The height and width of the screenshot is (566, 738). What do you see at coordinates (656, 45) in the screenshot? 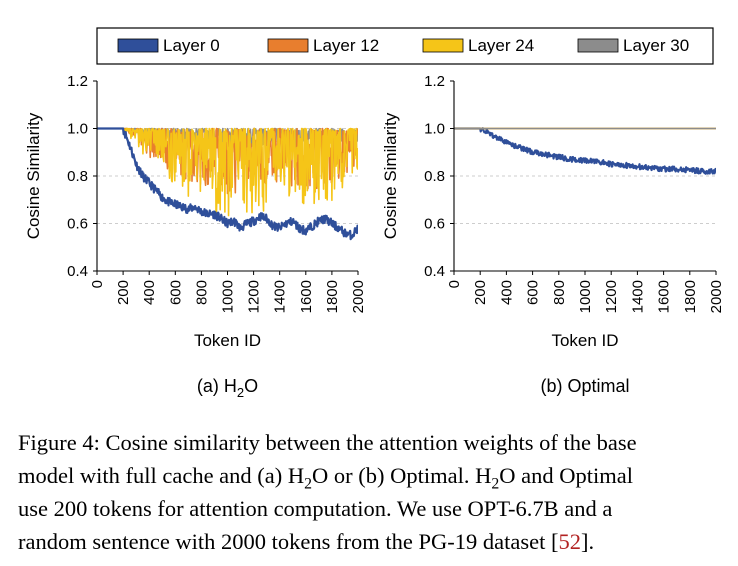
I see `legend-label-layer-30: Layer 30` at bounding box center [656, 45].